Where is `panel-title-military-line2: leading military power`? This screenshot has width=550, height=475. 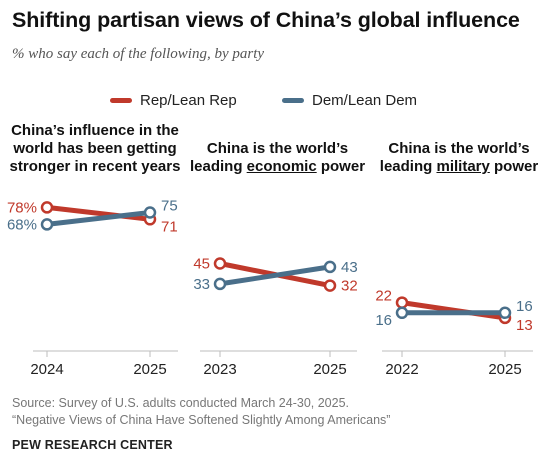
panel-title-military-line2: leading military power is located at coordinates (459, 167).